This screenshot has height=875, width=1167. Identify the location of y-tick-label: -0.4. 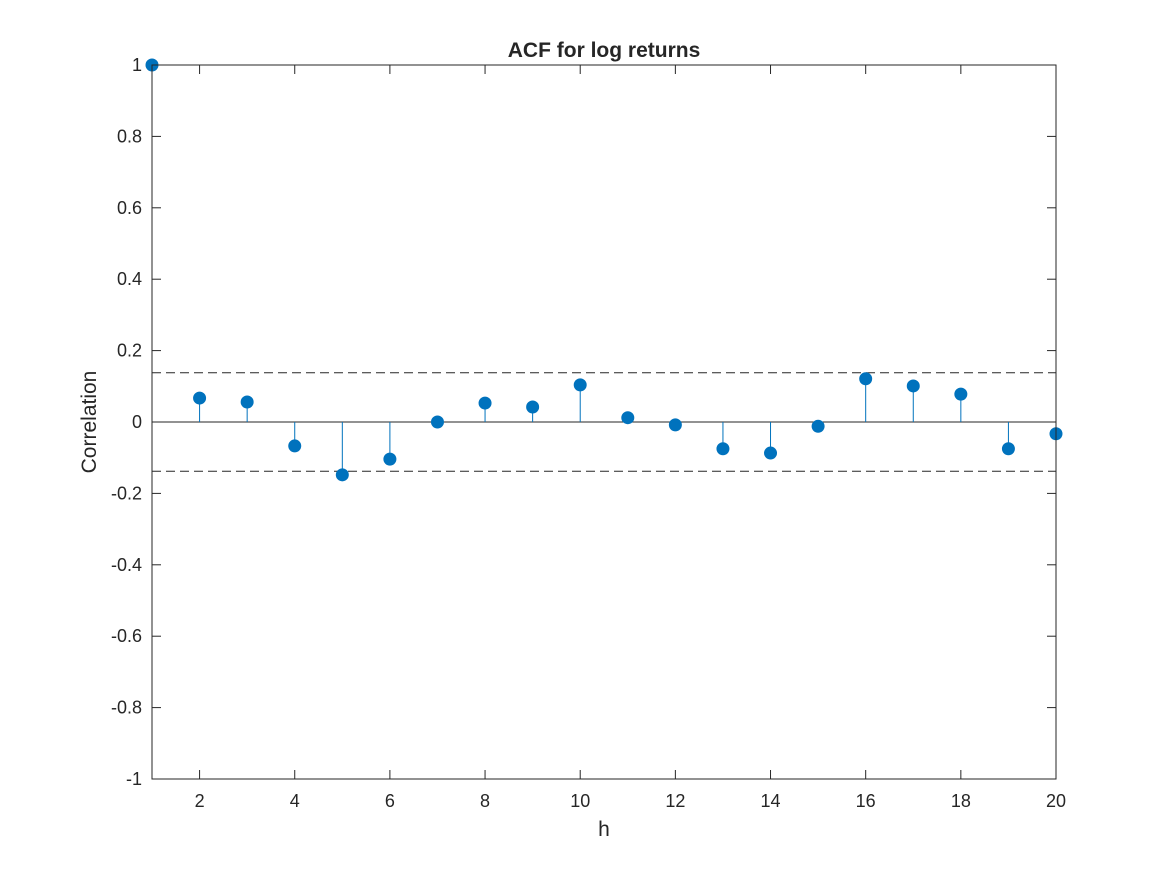
(126, 565).